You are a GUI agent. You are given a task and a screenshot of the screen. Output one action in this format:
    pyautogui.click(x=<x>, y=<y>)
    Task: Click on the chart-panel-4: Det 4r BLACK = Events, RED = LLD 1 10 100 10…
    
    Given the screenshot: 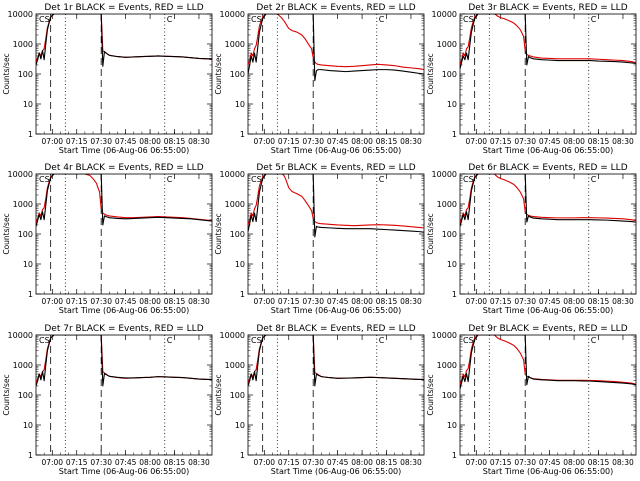 What is the action you would take?
    pyautogui.click(x=107, y=239)
    